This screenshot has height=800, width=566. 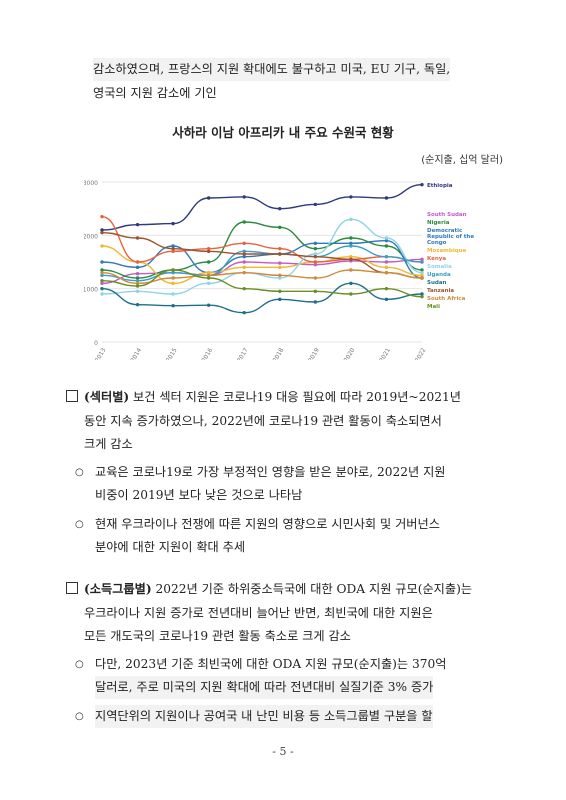 I want to click on page-number: - 5 -, so click(x=283, y=751).